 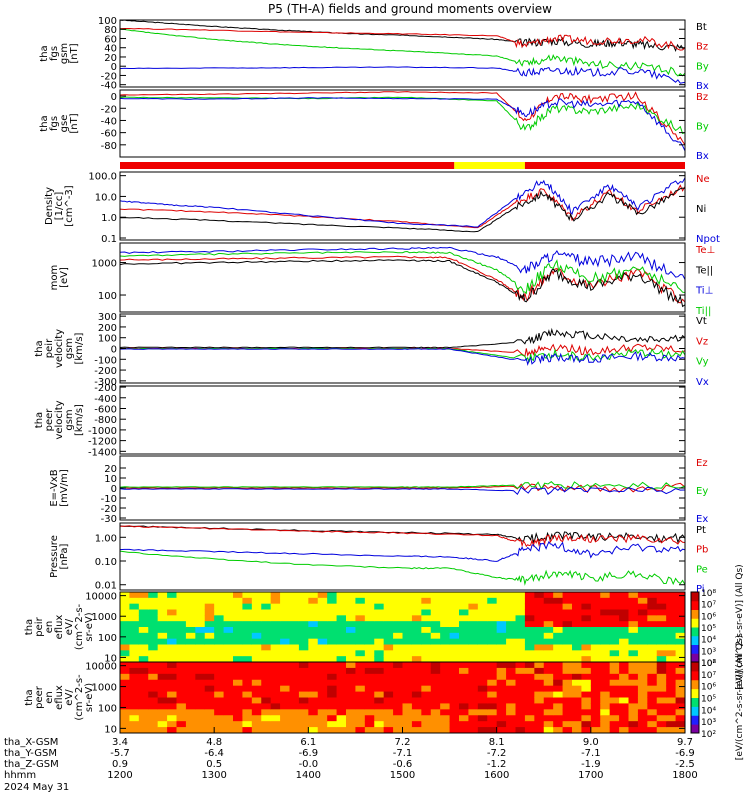 I want to click on y-axis-label: tha, so click(x=29, y=697).